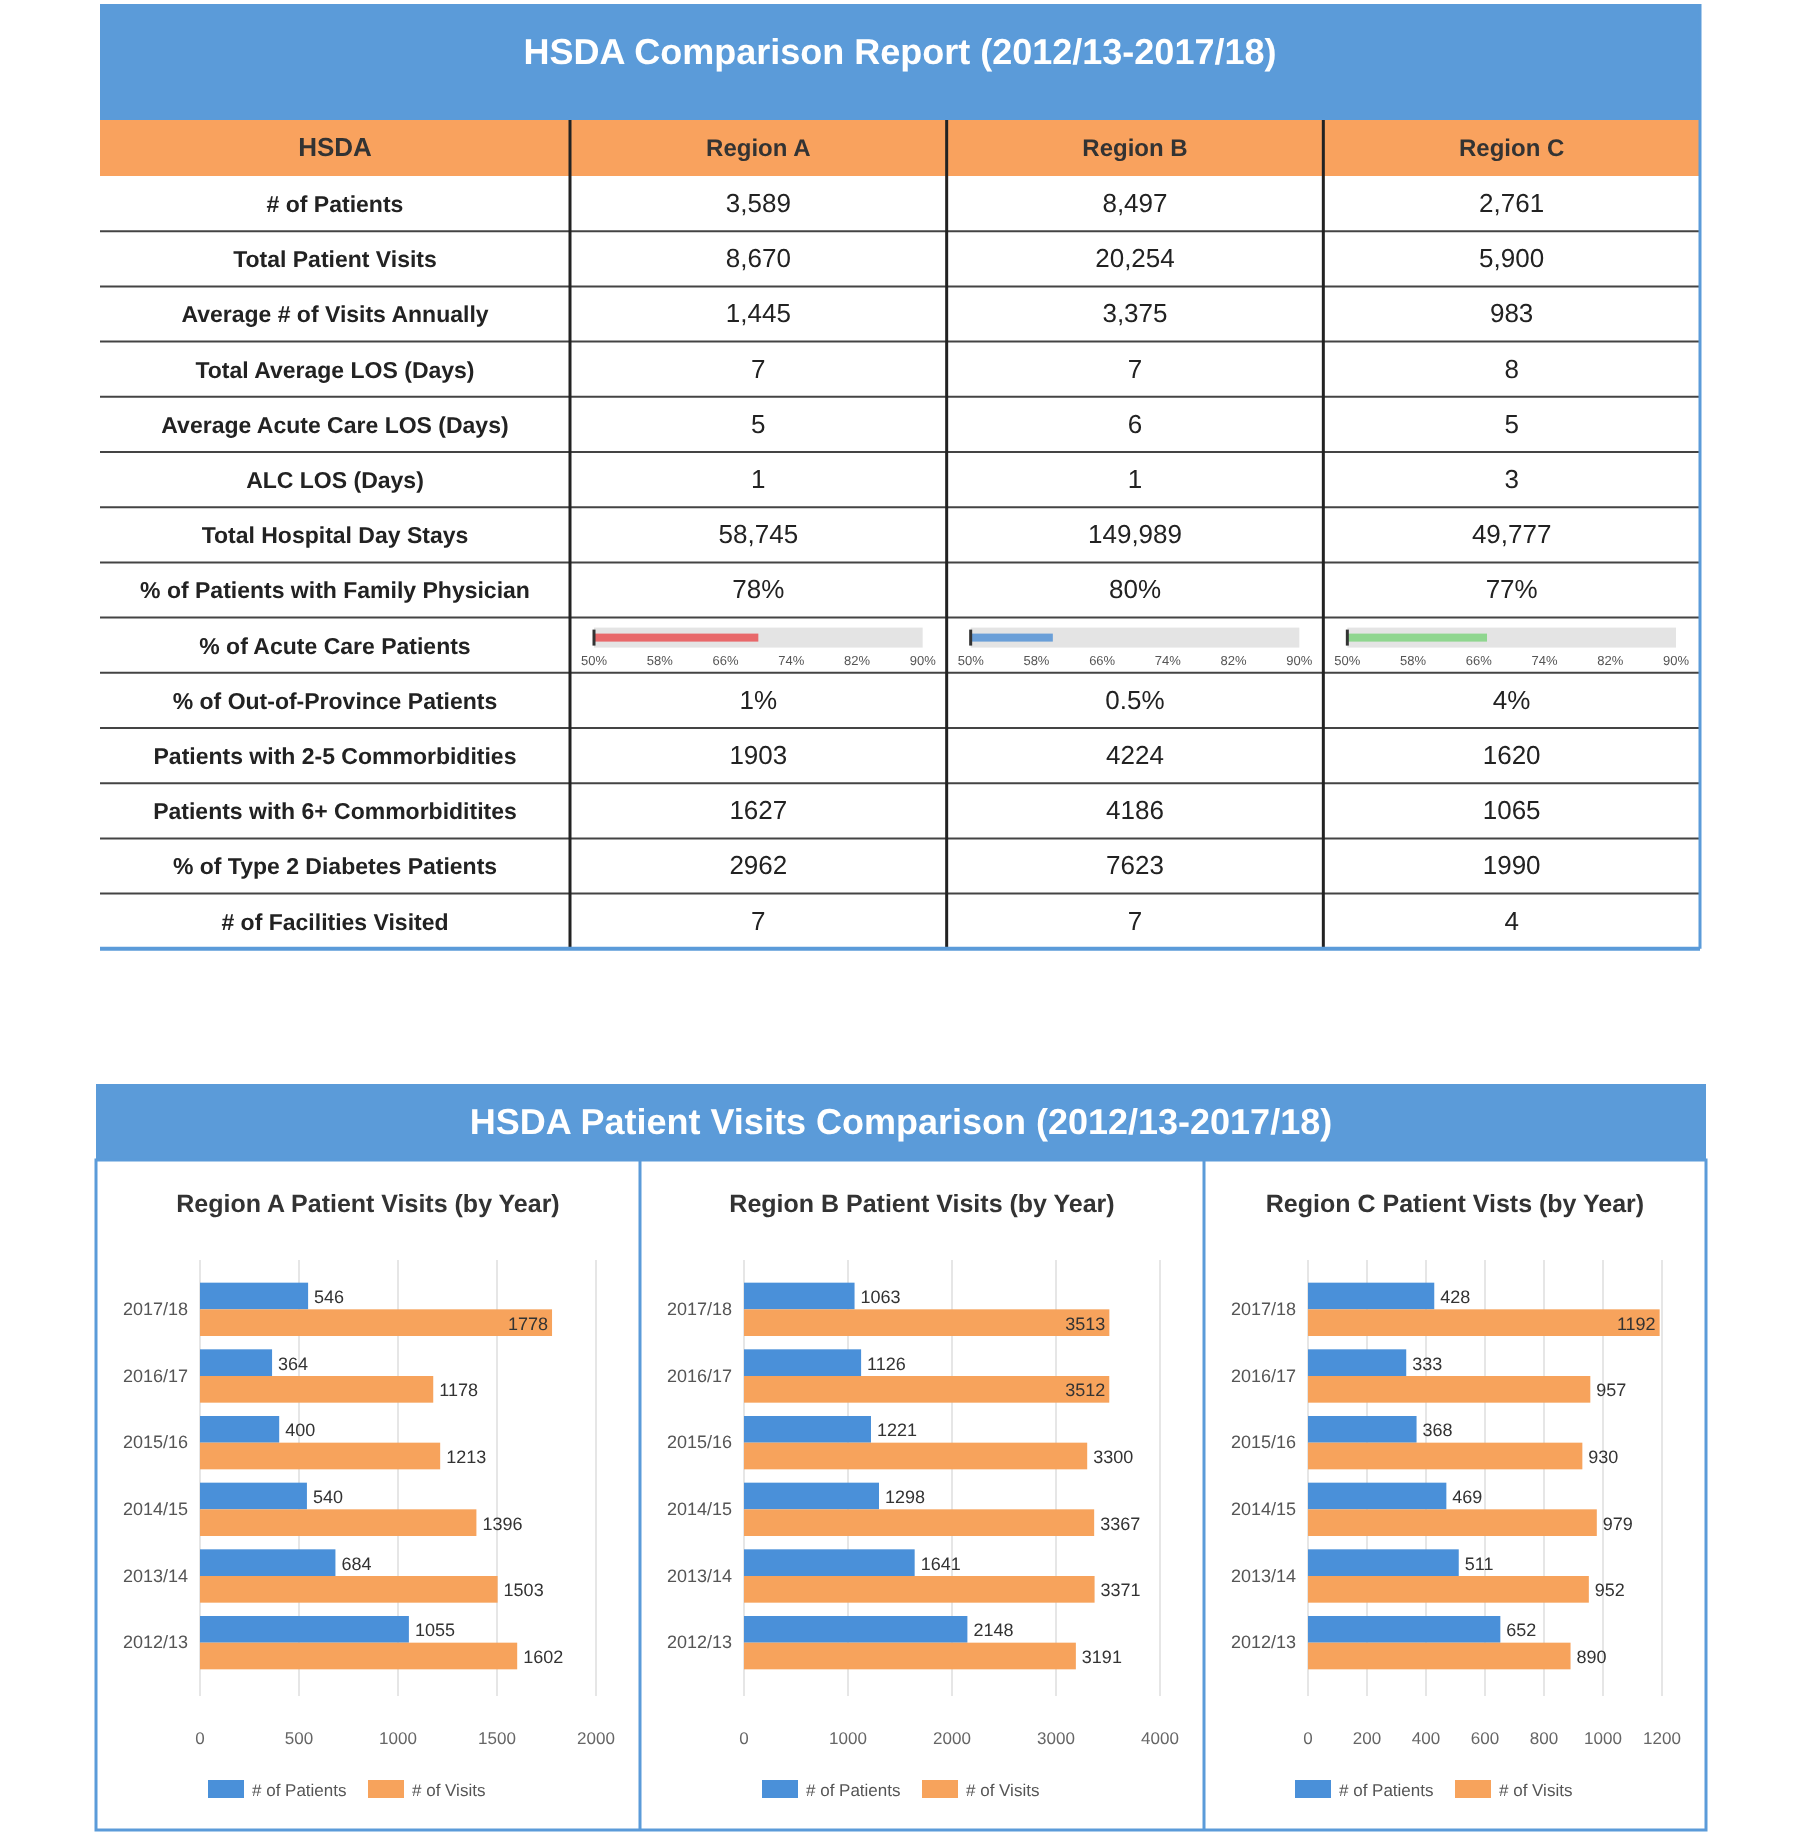 Image resolution: width=1802 pixels, height=1834 pixels. Describe the element at coordinates (497, 1738) in the screenshot. I see `x-tick-label: 1500` at that location.